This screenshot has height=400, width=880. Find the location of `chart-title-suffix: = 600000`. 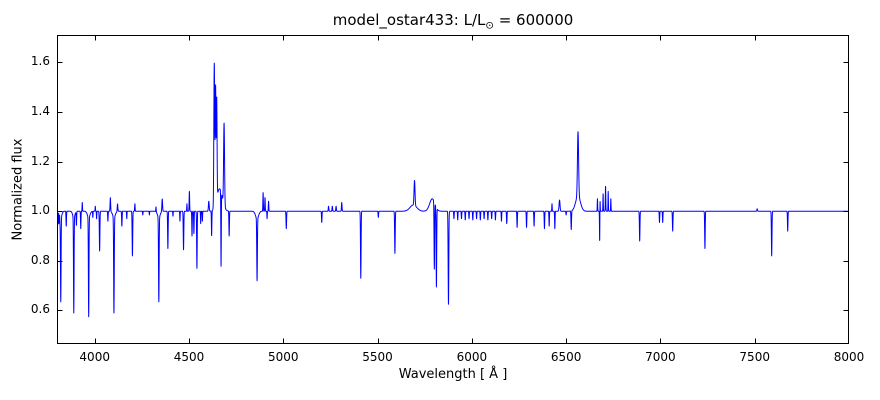

chart-title-suffix: = 600000 is located at coordinates (533, 20).